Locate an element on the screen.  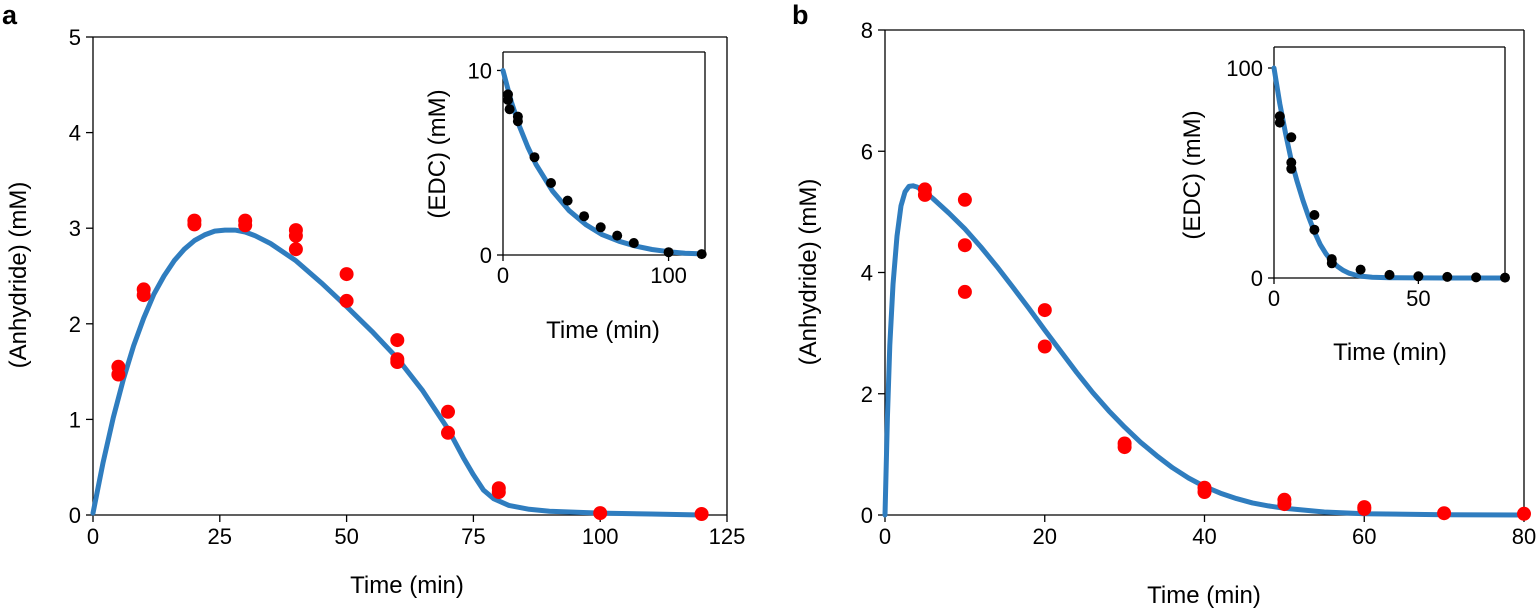
panel-a-x-tick-label: 100 is located at coordinates (600, 536).